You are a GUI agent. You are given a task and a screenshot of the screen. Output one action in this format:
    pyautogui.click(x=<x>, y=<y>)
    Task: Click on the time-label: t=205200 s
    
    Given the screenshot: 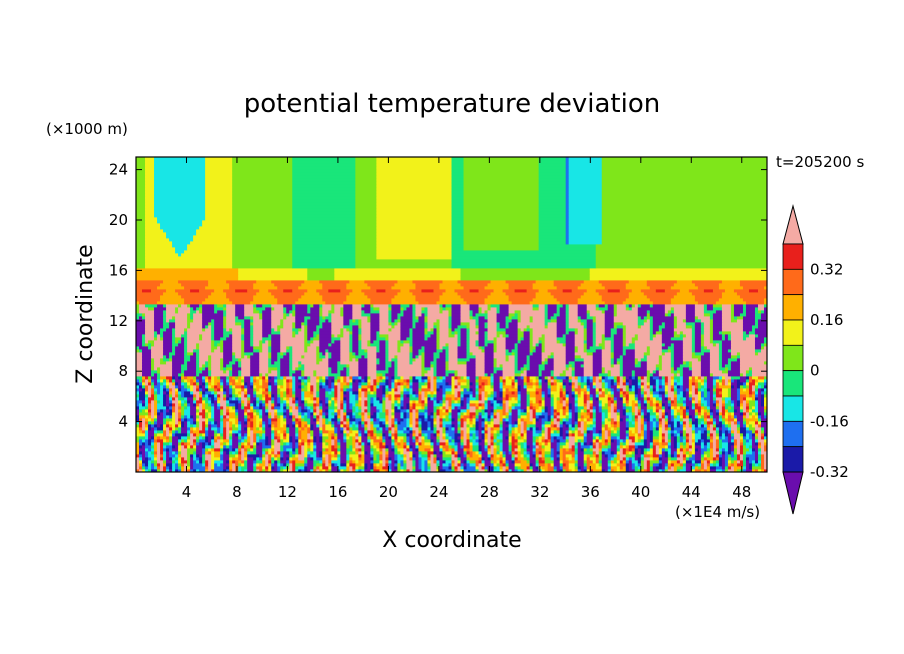 What is the action you would take?
    pyautogui.click(x=820, y=162)
    